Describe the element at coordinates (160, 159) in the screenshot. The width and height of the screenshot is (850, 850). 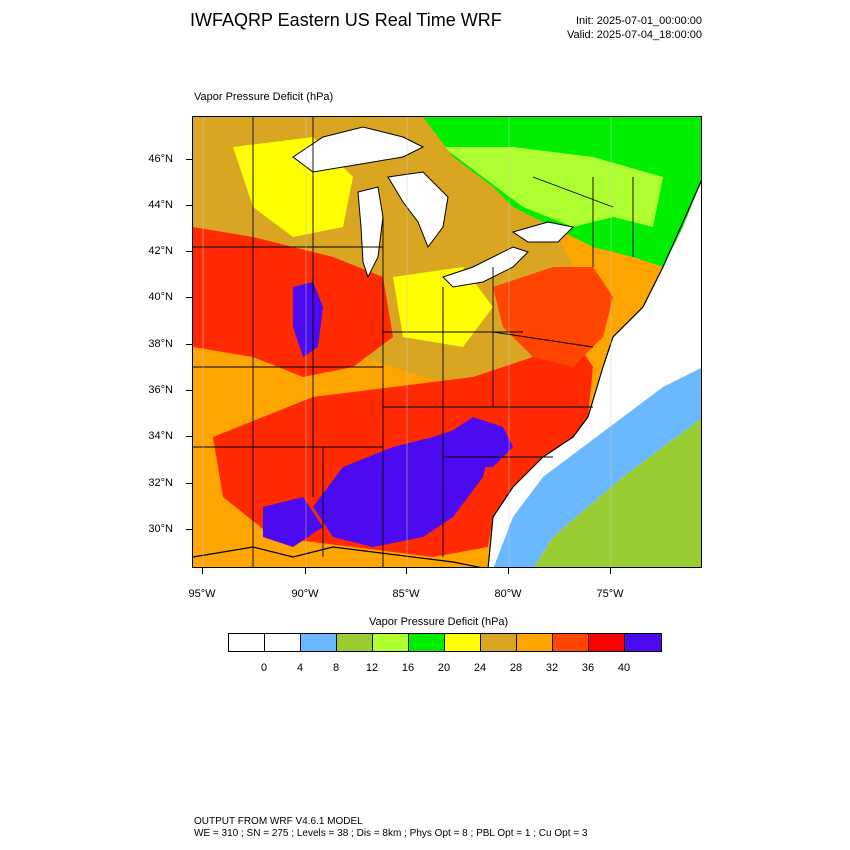
I see `lat-label-46: 46°N` at that location.